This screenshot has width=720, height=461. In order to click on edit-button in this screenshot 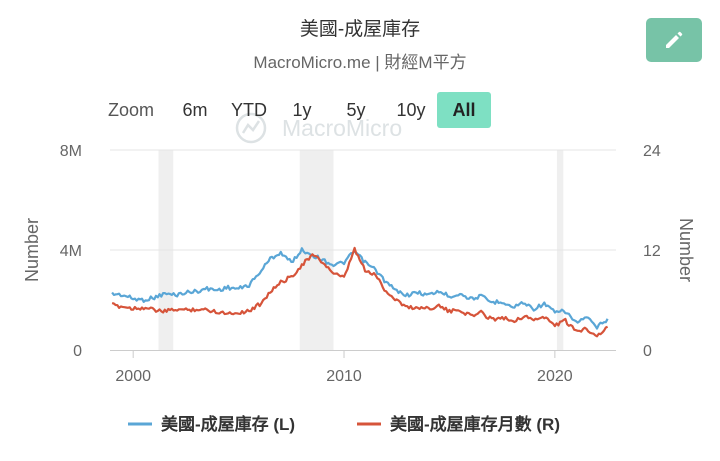, I will do `click(674, 40)`.